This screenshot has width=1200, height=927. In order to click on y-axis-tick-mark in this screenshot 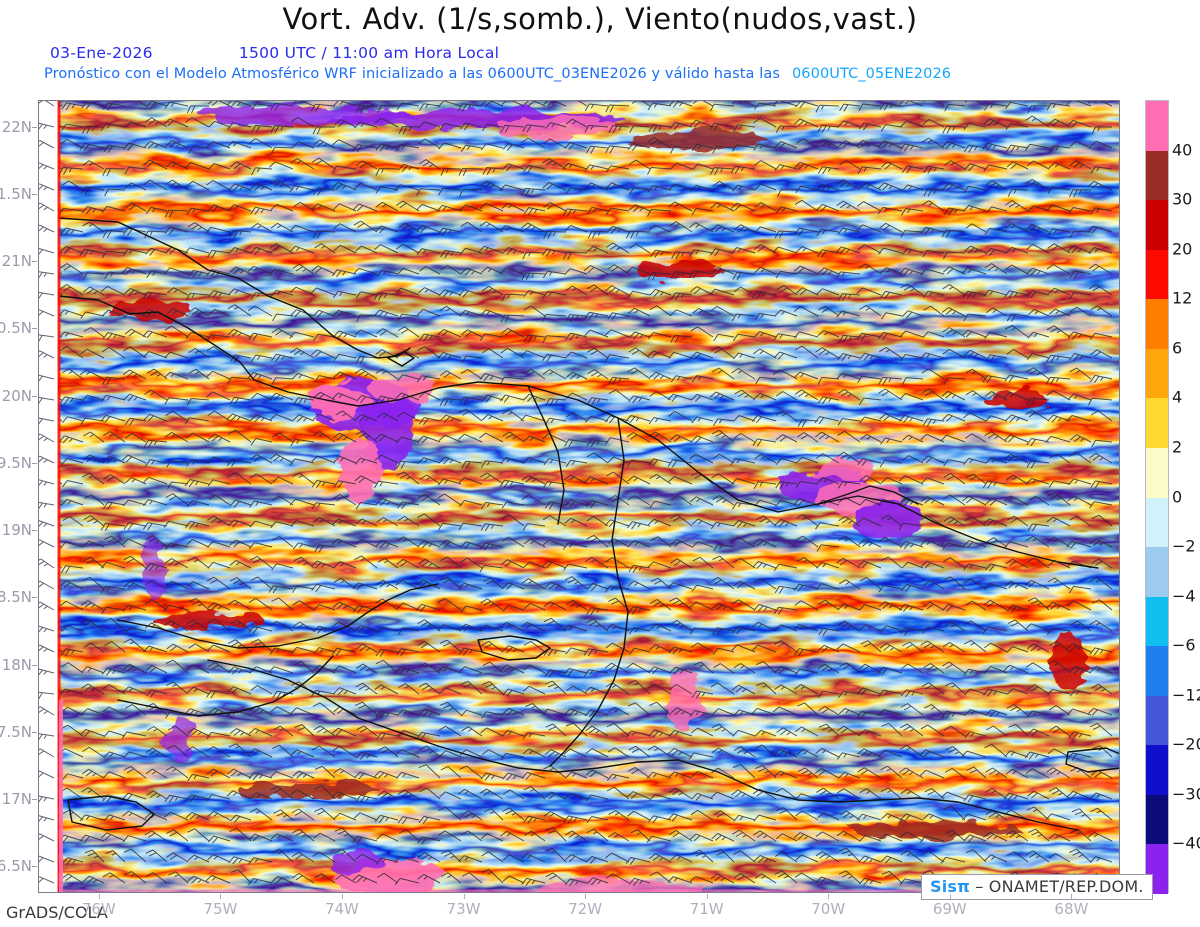, I will do `click(34, 732)`.